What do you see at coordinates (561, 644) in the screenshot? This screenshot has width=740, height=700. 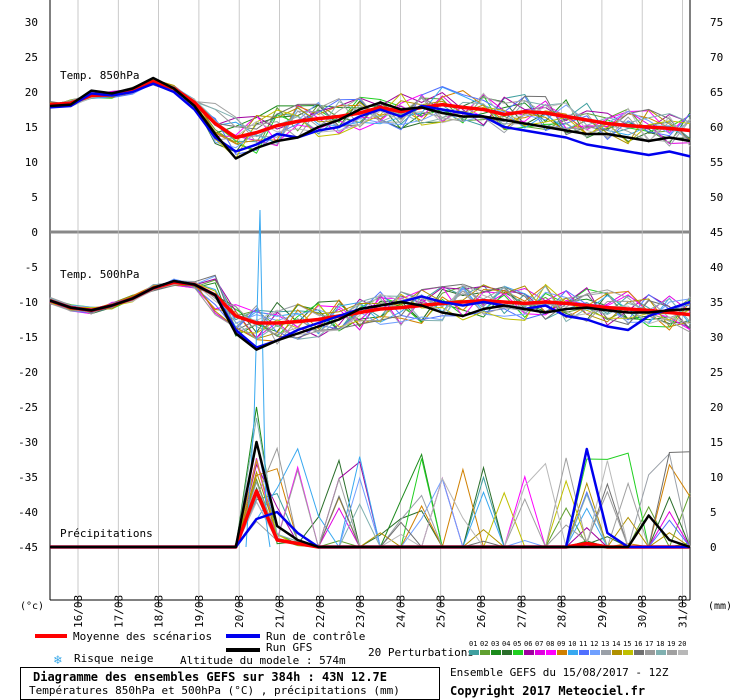 I see `pert-number: 09` at bounding box center [561, 644].